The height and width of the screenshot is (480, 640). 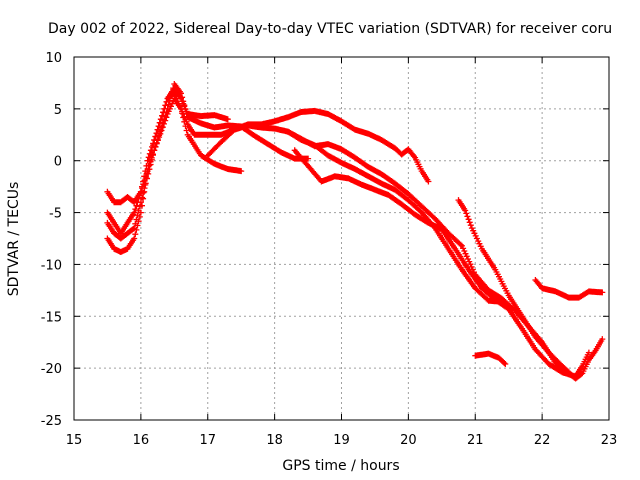 I want to click on x-tick-label: 20, so click(x=408, y=440).